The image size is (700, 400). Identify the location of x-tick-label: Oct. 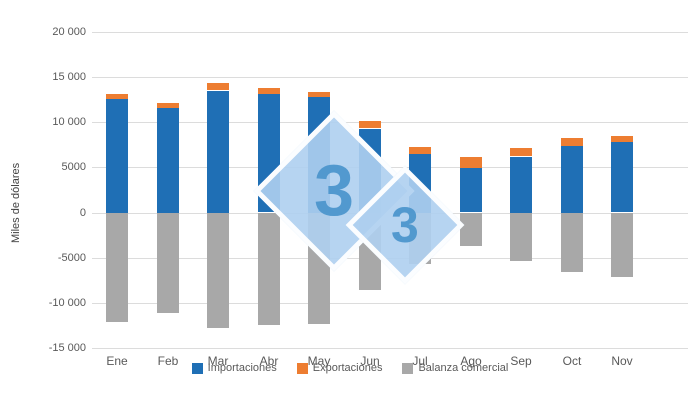
(572, 361).